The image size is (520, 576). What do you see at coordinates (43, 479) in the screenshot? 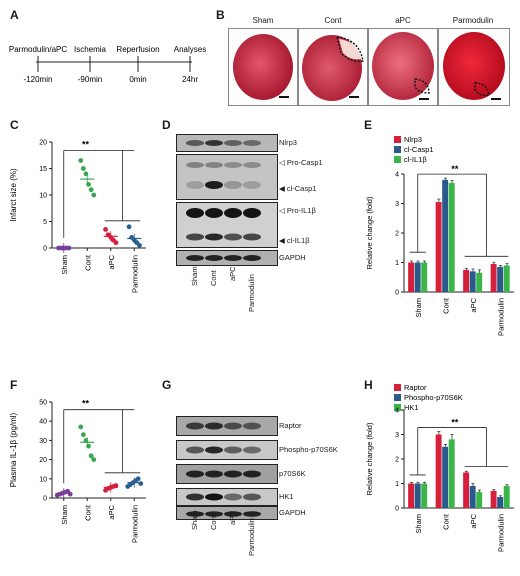
I see `y-tick-label: 10` at bounding box center [43, 479].